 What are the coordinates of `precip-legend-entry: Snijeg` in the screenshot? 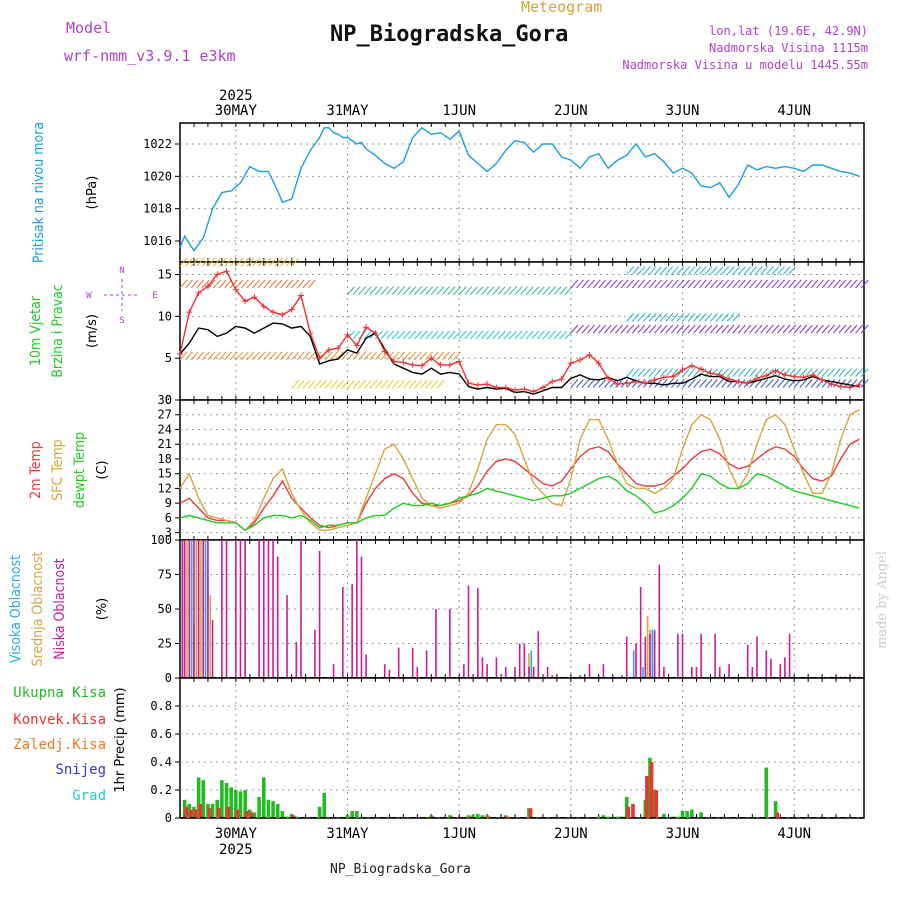 It's located at (80, 770).